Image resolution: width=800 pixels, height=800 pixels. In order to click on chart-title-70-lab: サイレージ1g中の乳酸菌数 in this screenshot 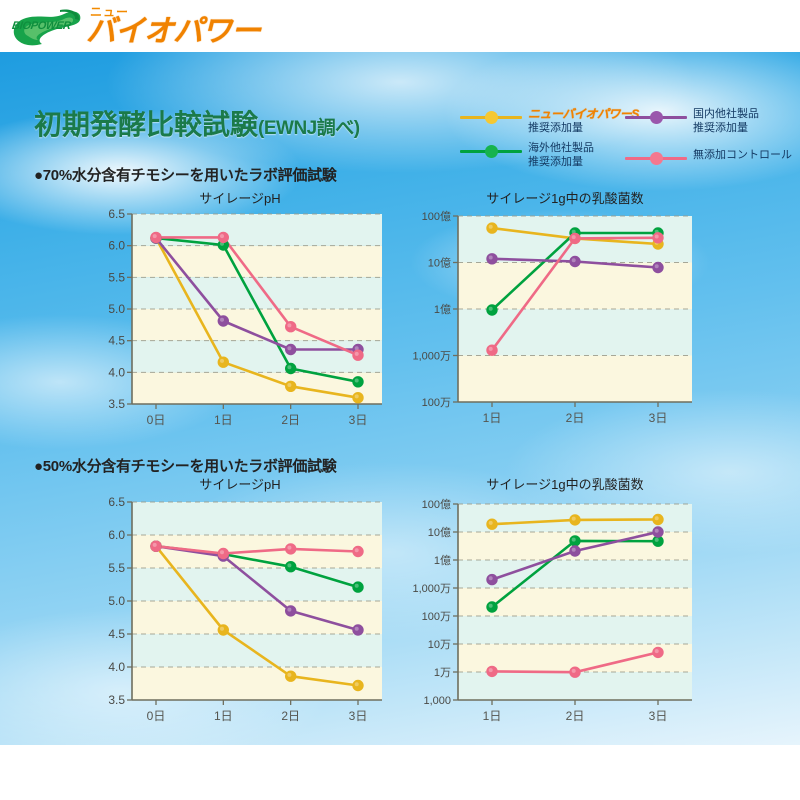, I will do `click(565, 198)`.